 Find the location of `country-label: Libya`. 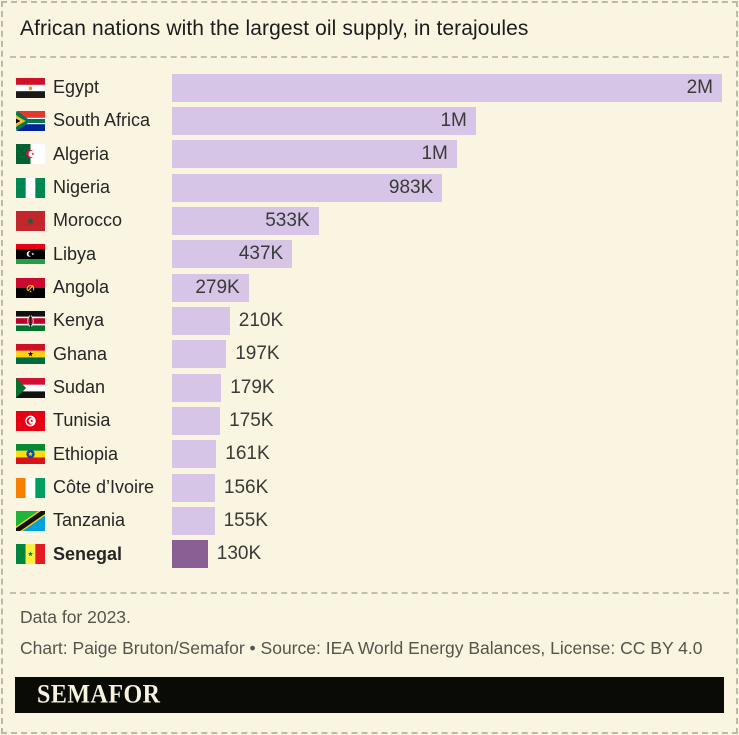

country-label: Libya is located at coordinates (75, 253).